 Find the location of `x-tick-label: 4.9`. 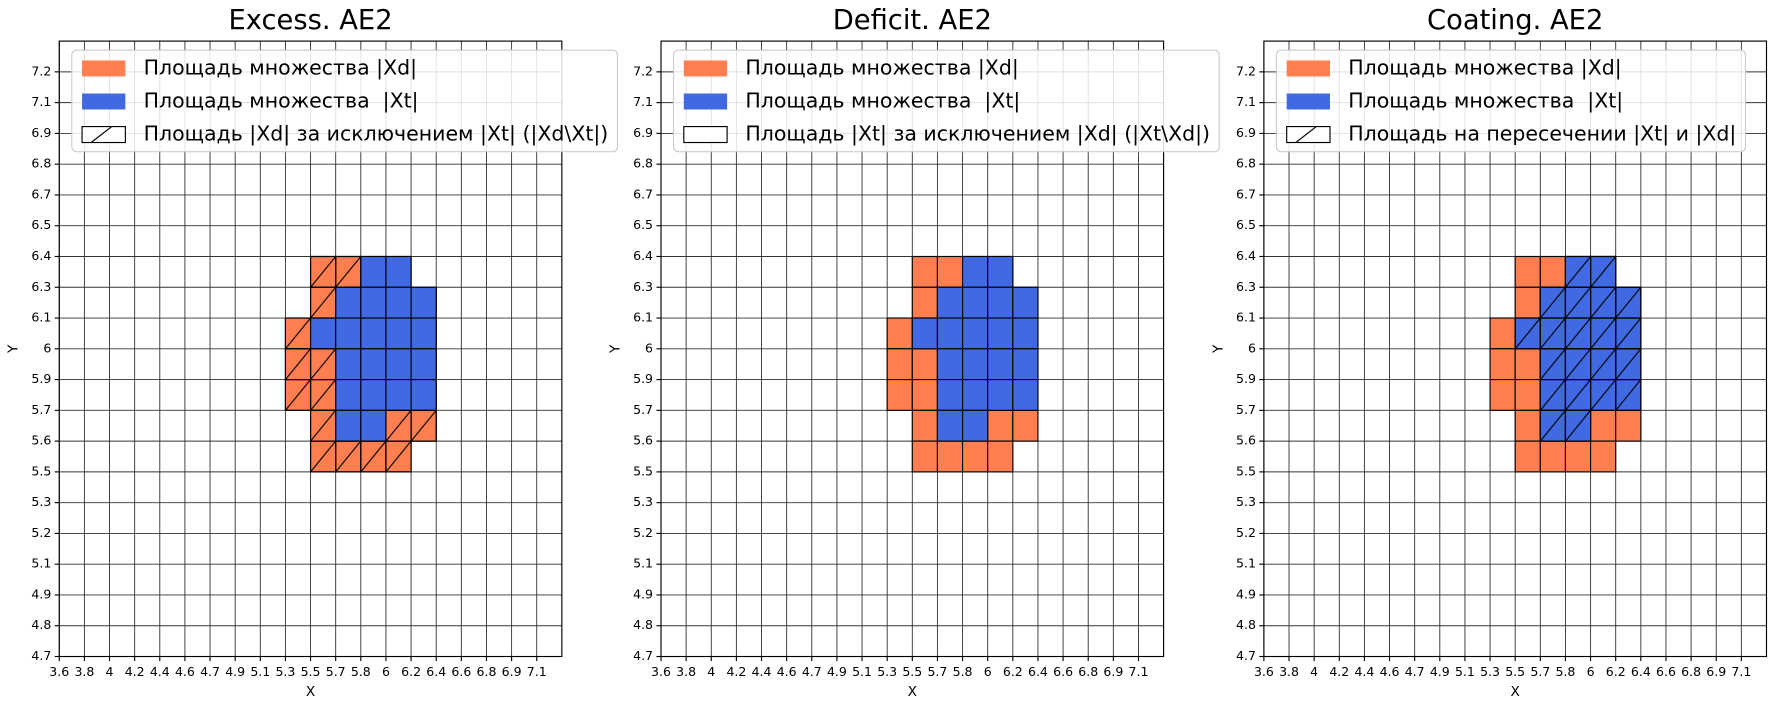

x-tick-label: 4.9 is located at coordinates (837, 671).